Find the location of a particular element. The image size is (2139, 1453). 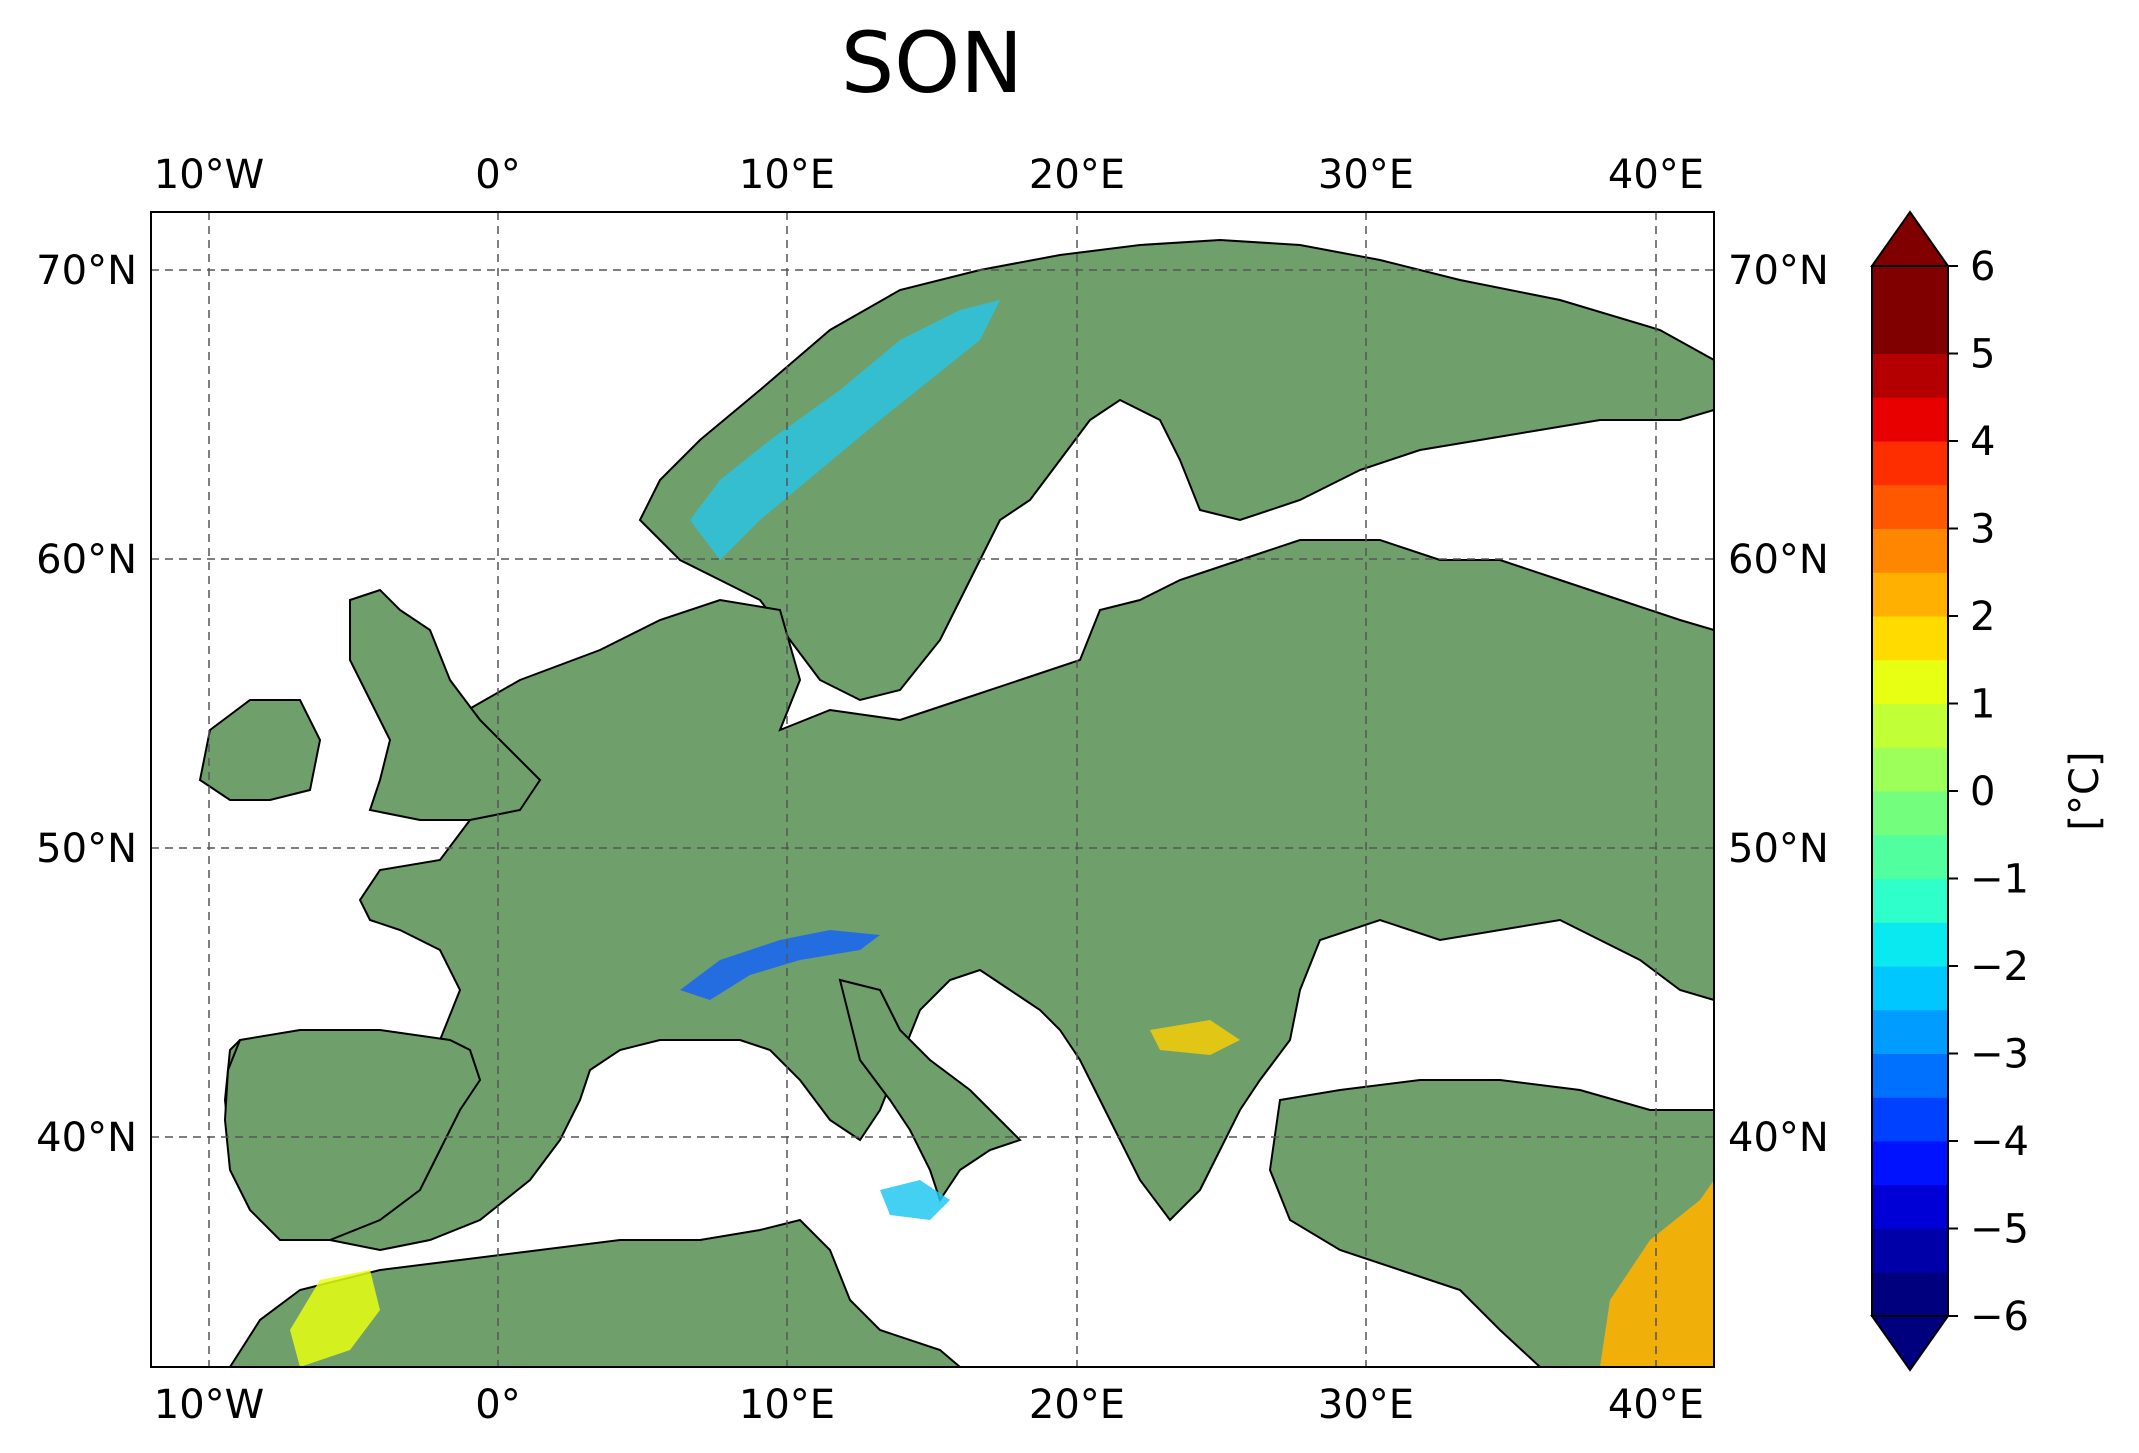

colorbar-tick-label: 3 is located at coordinates (1982, 530).